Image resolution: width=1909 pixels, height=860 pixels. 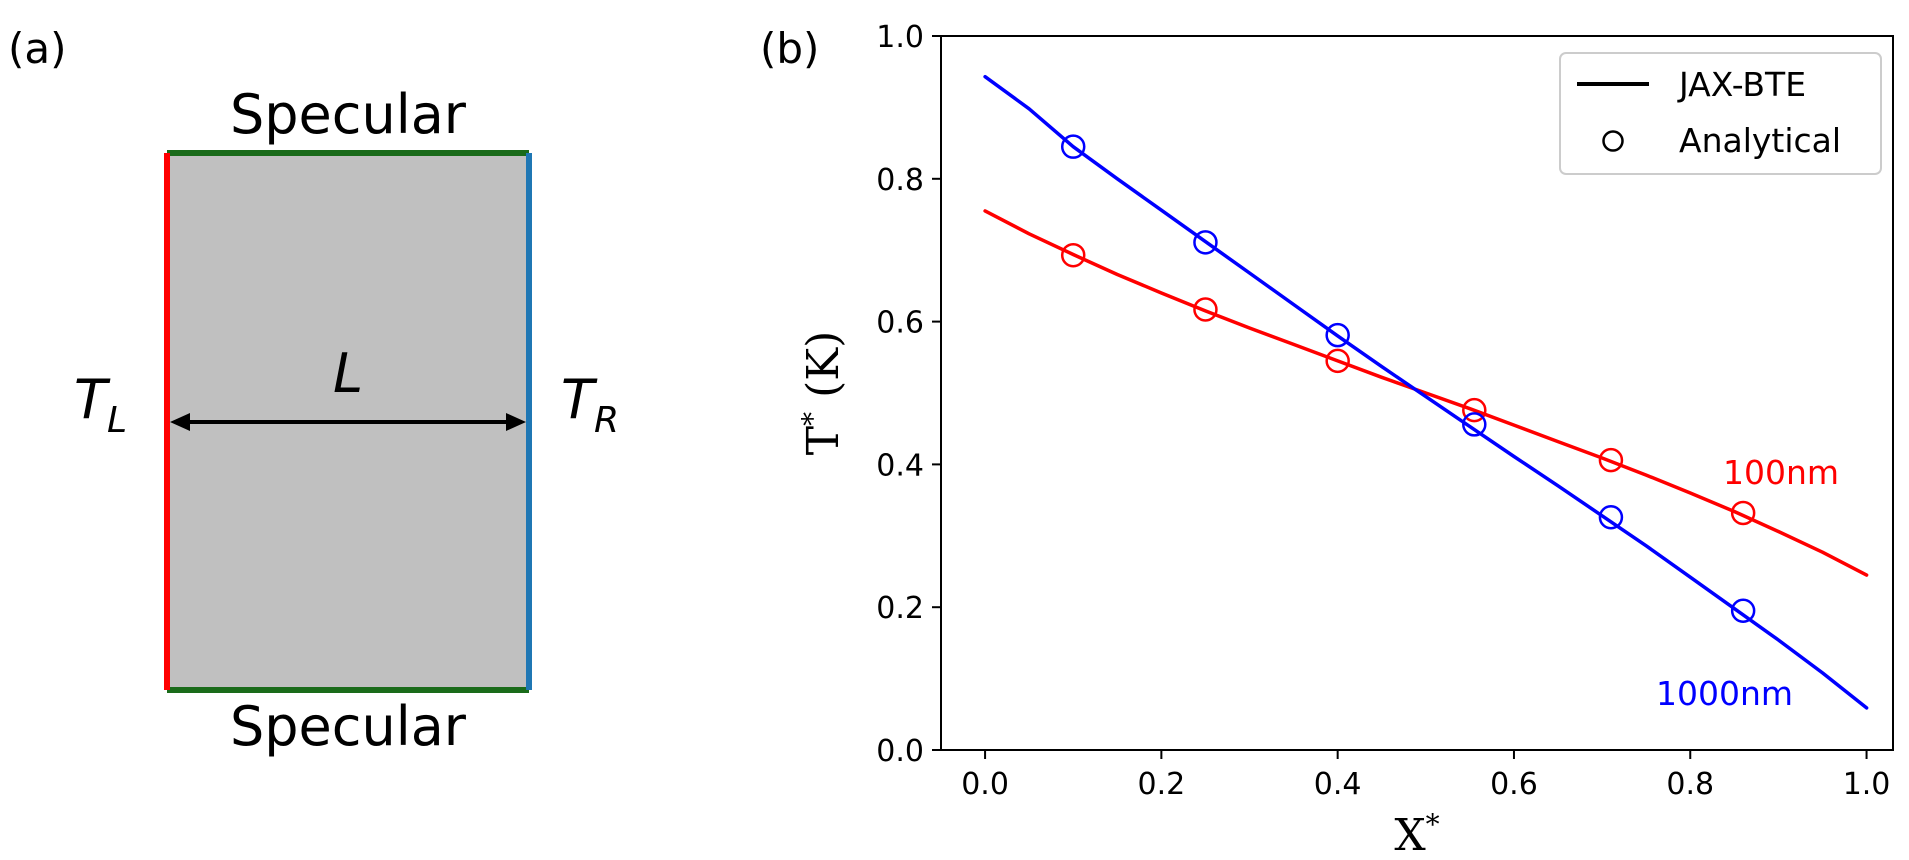 I want to click on legend-marker-swatch, so click(x=1613, y=141).